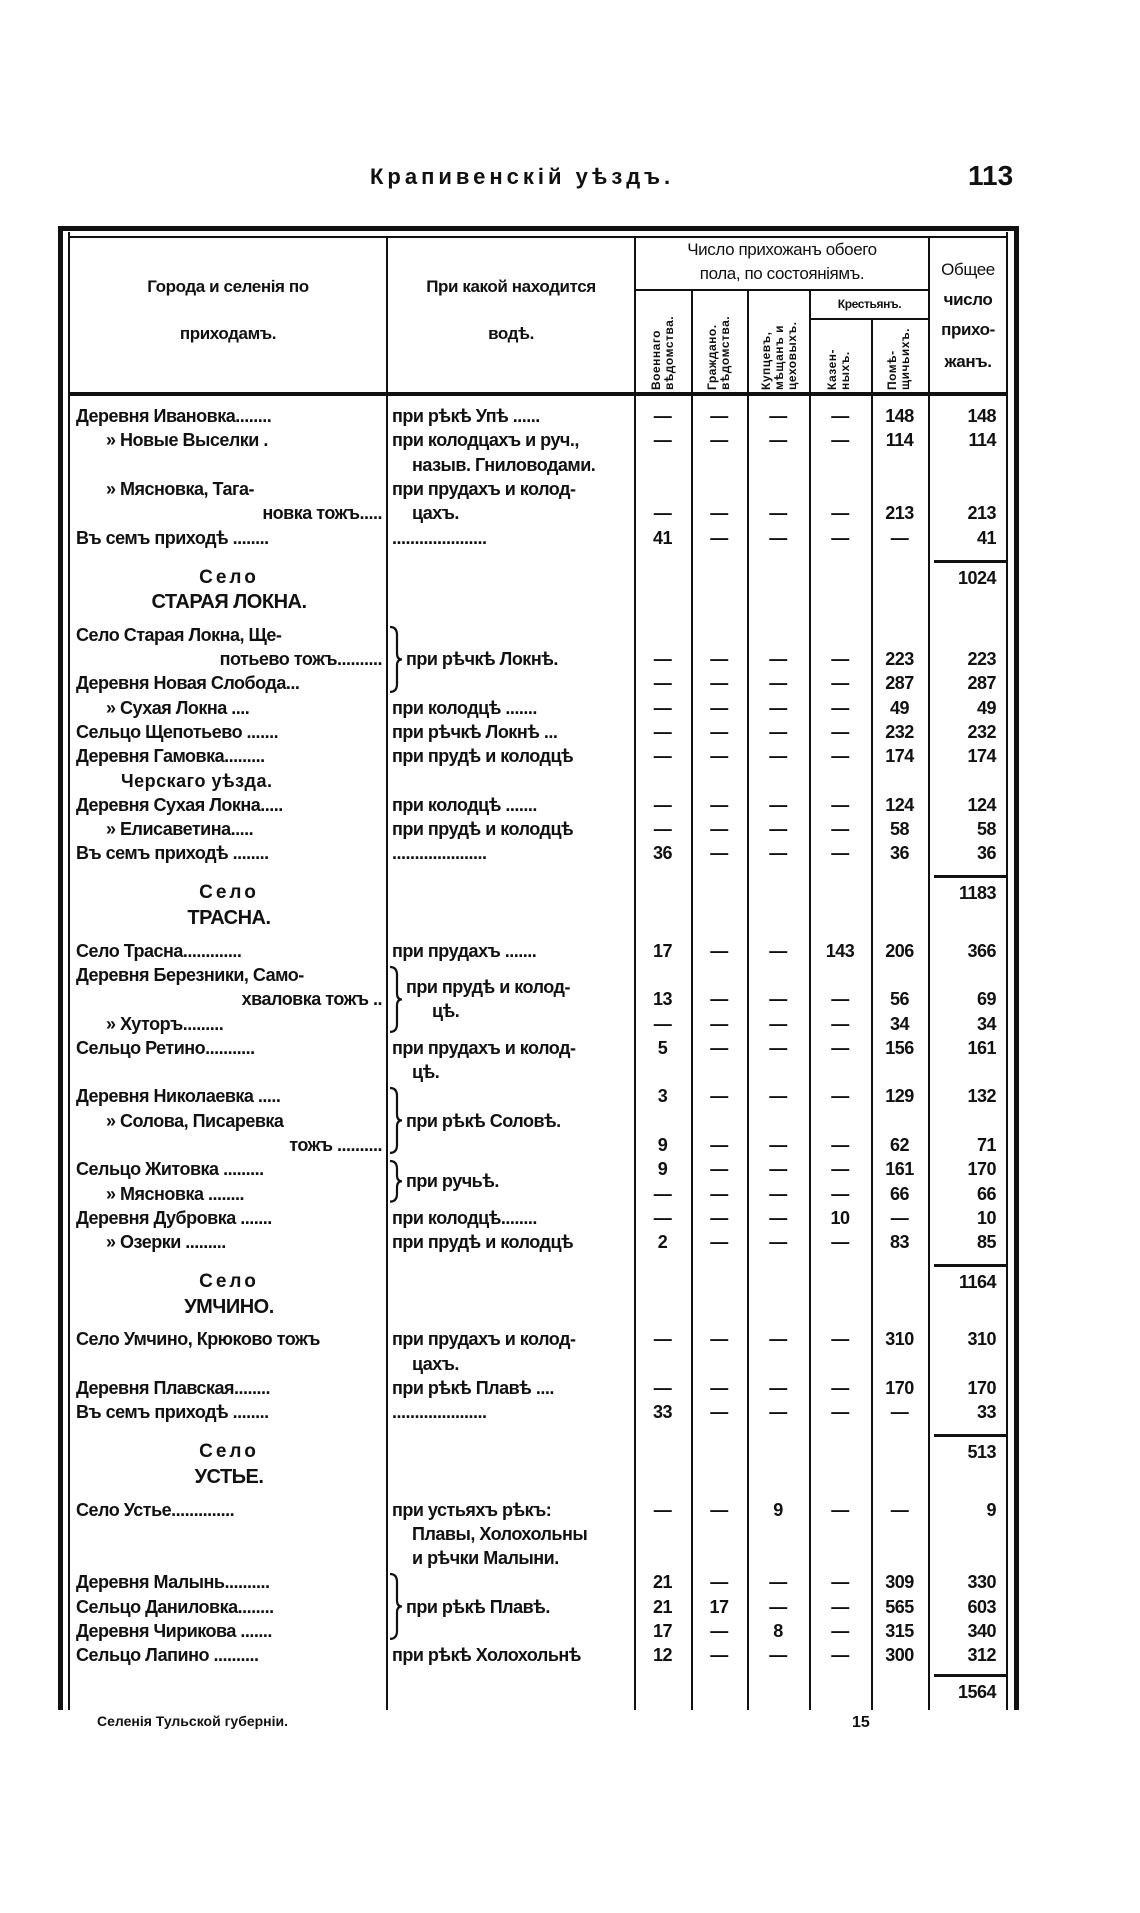 The image size is (1140, 1913). What do you see at coordinates (986, 1217) in the screenshot?
I see `total-cell: 10` at bounding box center [986, 1217].